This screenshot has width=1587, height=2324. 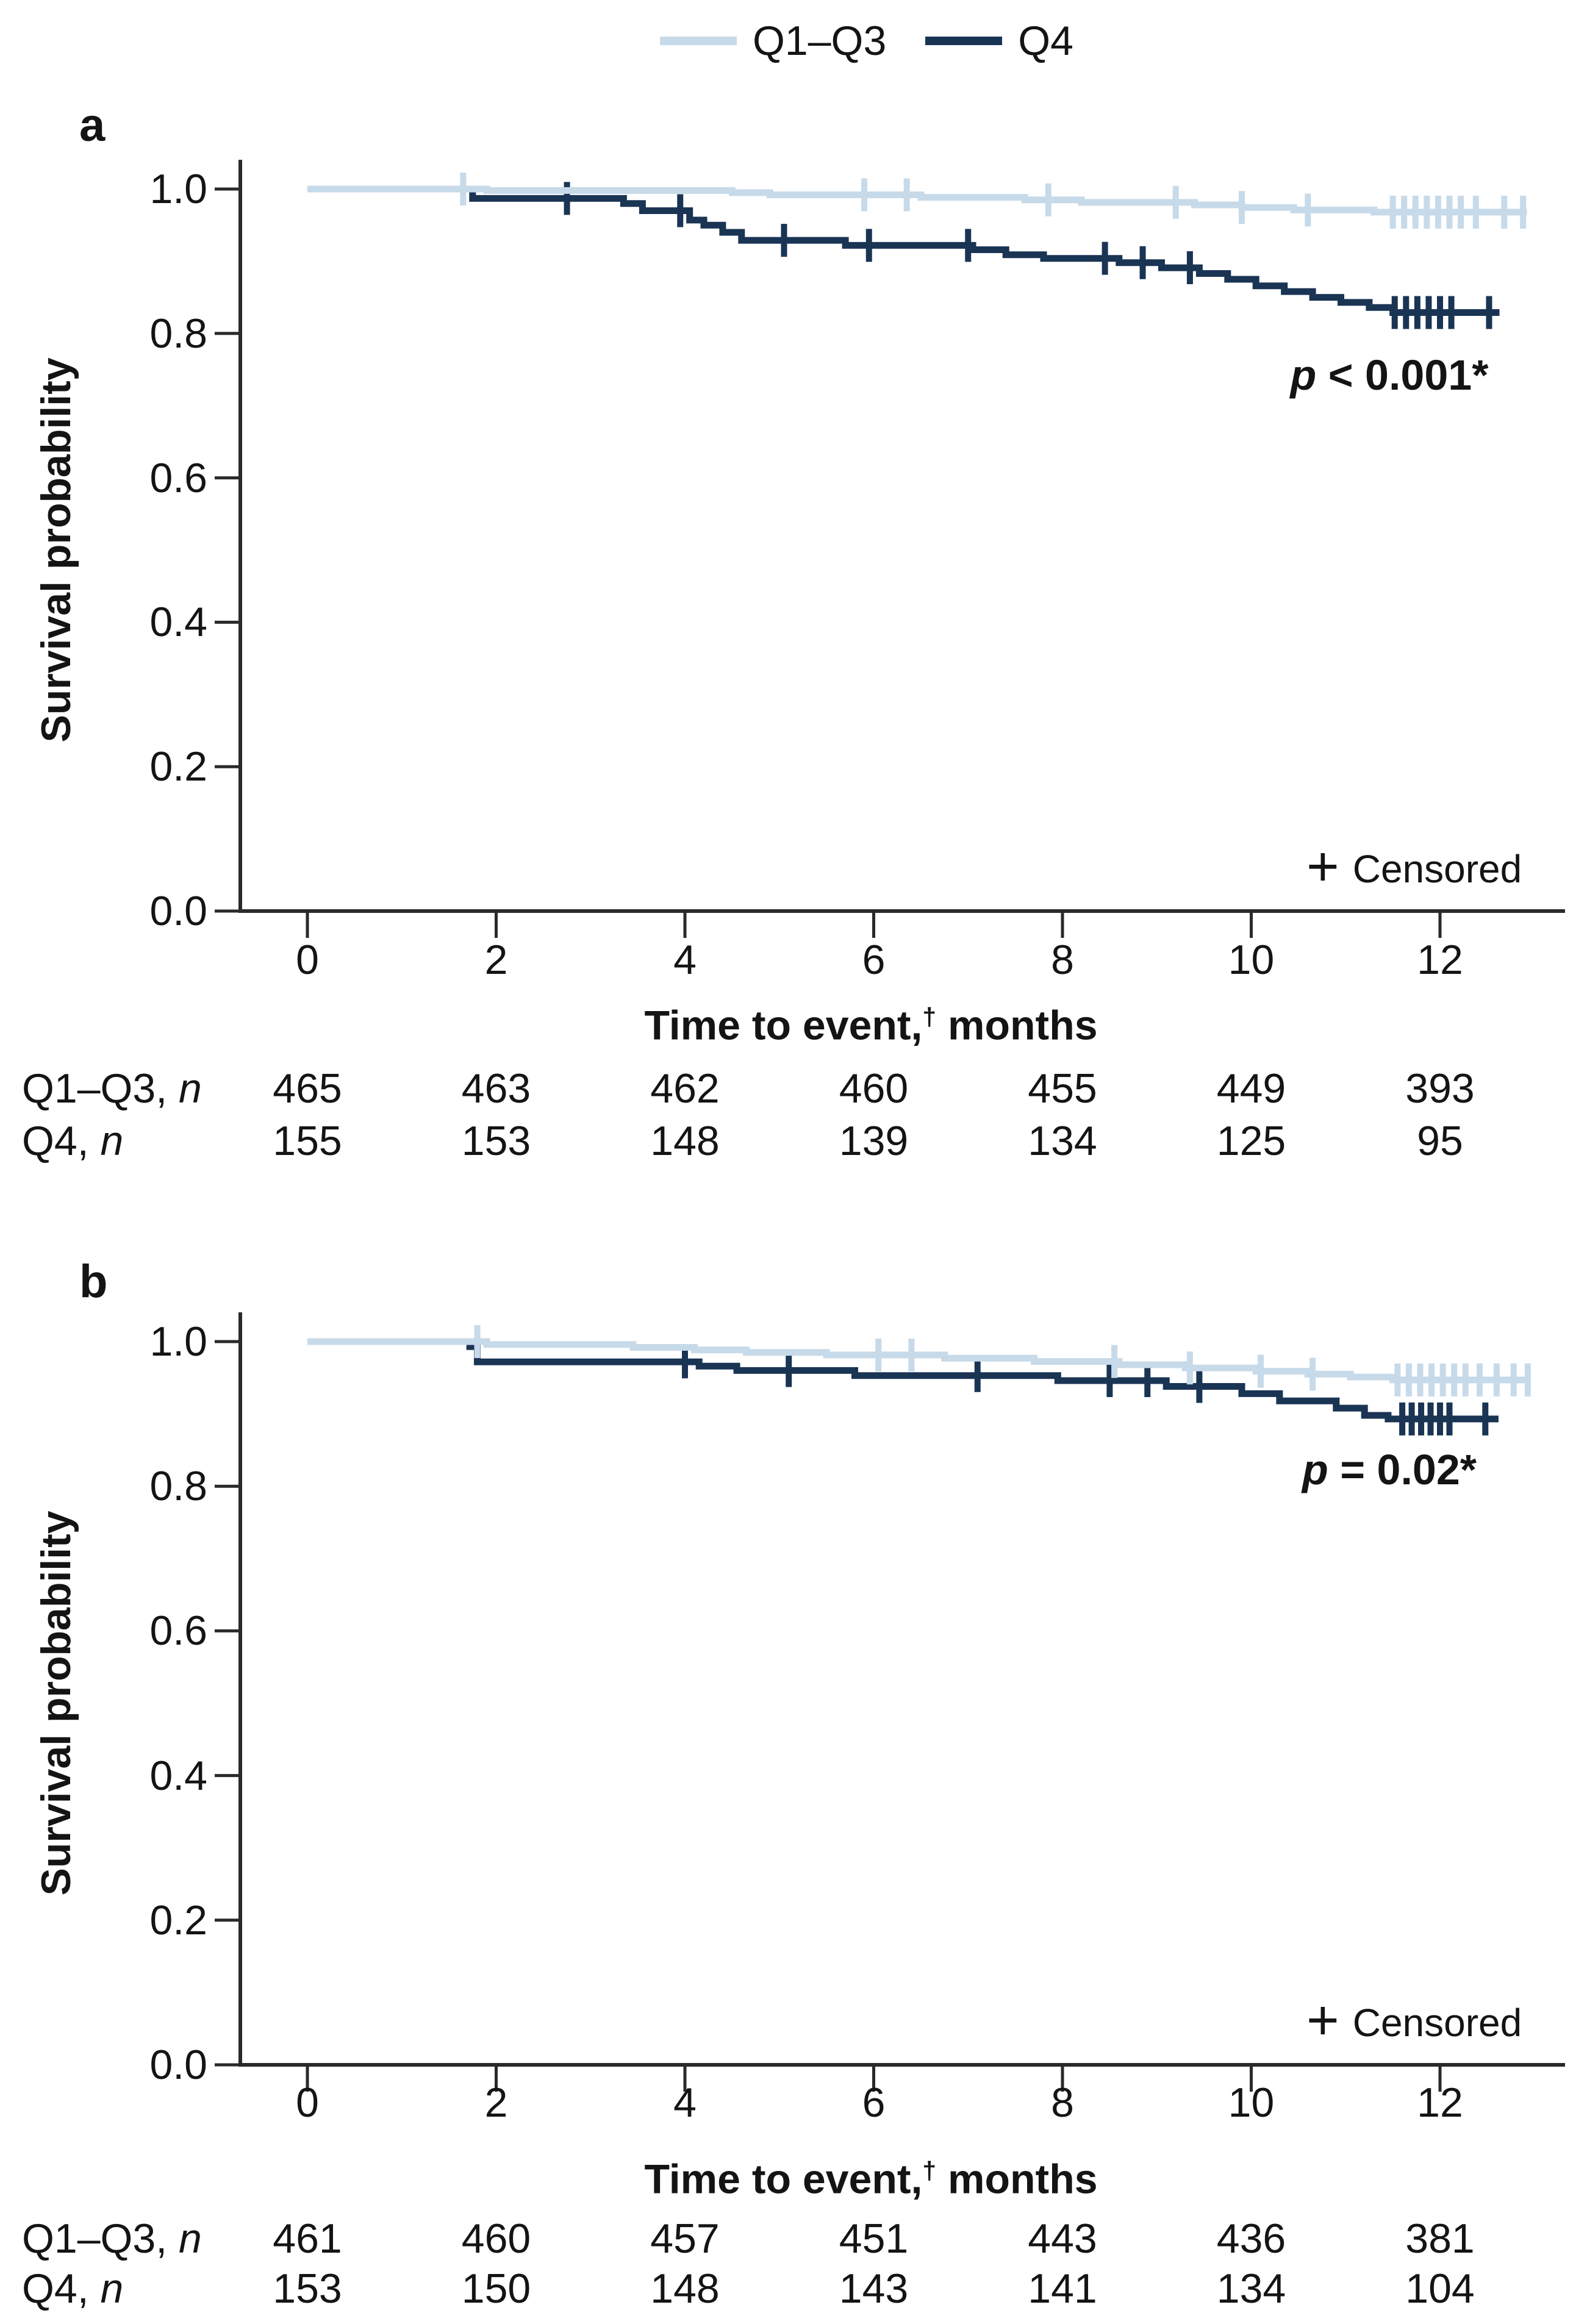 What do you see at coordinates (698, 41) in the screenshot?
I see `legend-swatch-q1q3-line` at bounding box center [698, 41].